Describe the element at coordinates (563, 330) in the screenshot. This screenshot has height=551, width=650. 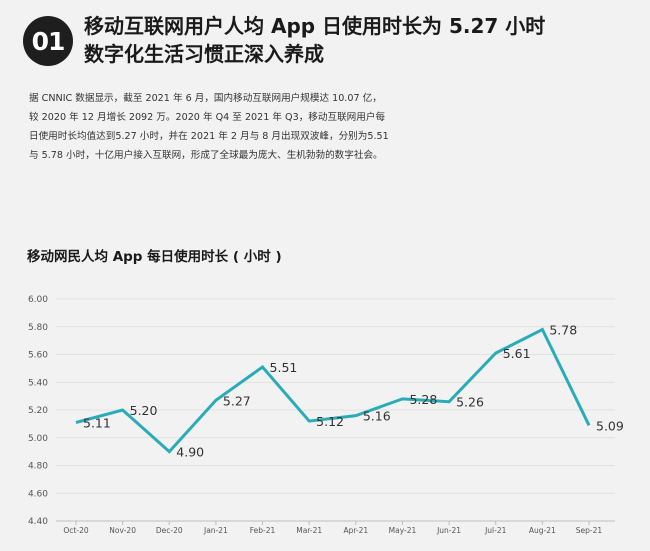
I see `data-label: 5.78` at that location.